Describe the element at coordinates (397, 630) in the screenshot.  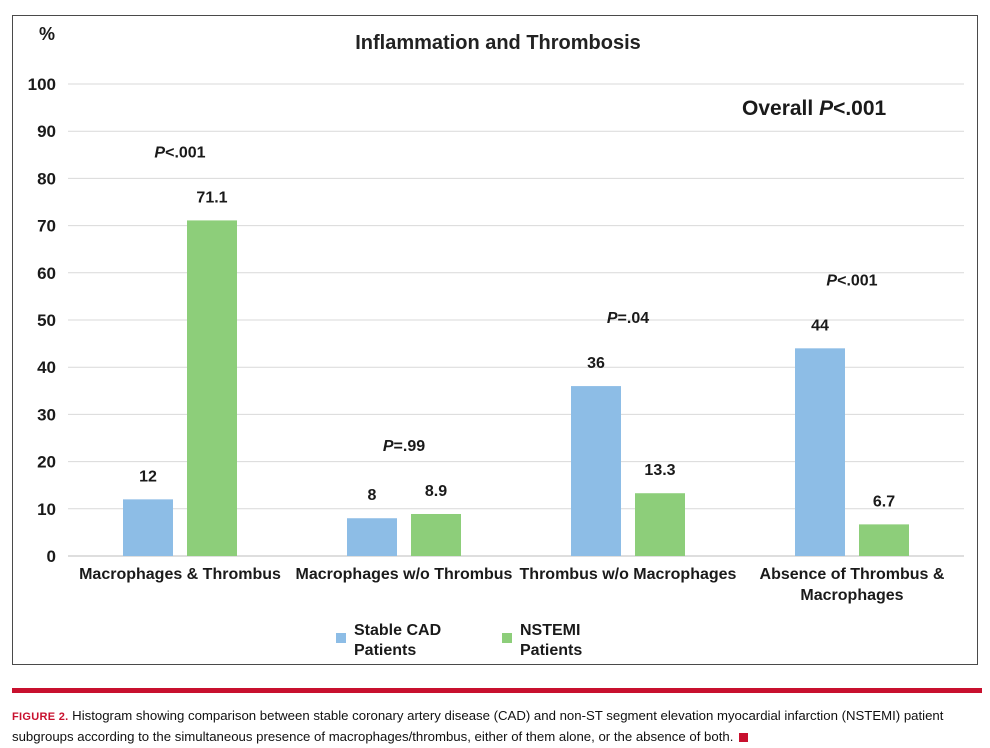
I see `legend-label: Stable CAD` at that location.